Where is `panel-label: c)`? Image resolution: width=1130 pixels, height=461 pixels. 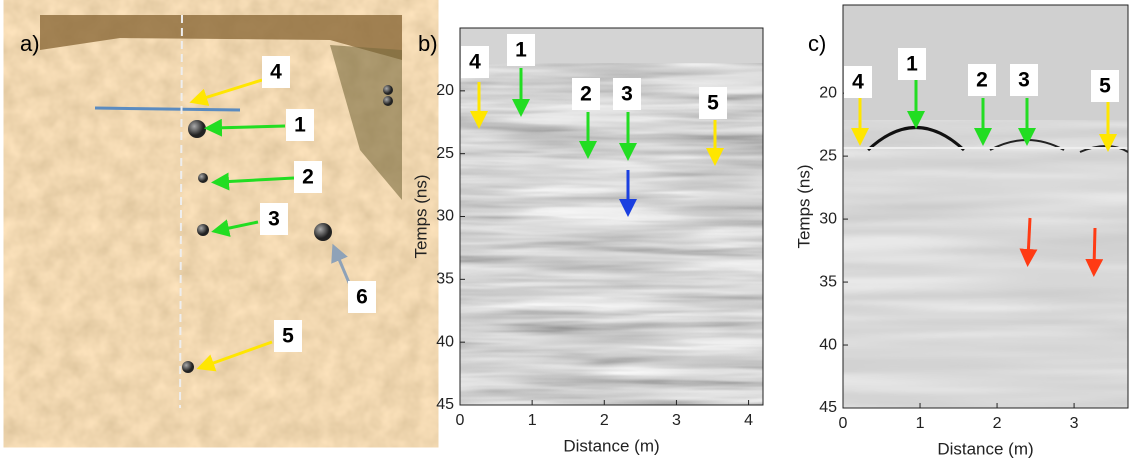
panel-label: c) is located at coordinates (817, 43).